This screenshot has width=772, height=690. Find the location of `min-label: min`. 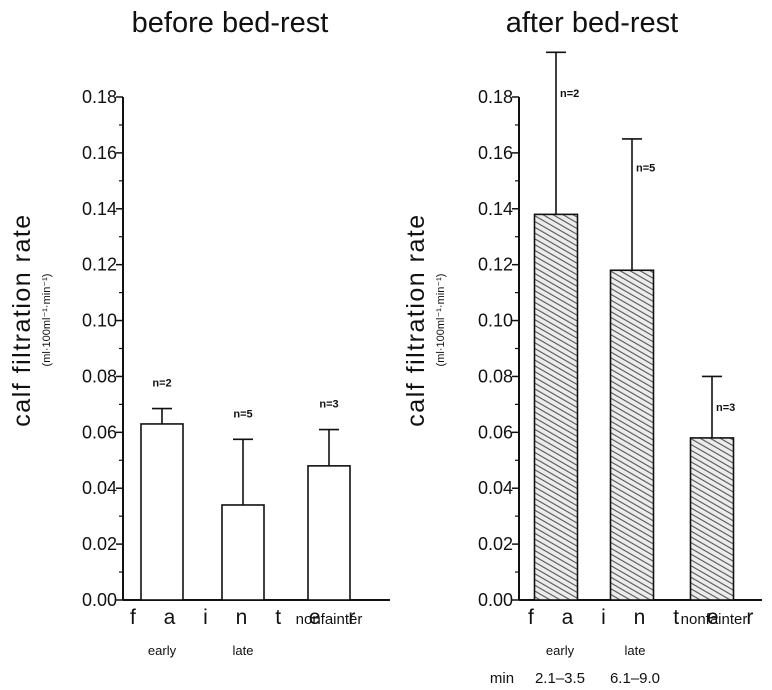

min-label: min is located at coordinates (502, 678).